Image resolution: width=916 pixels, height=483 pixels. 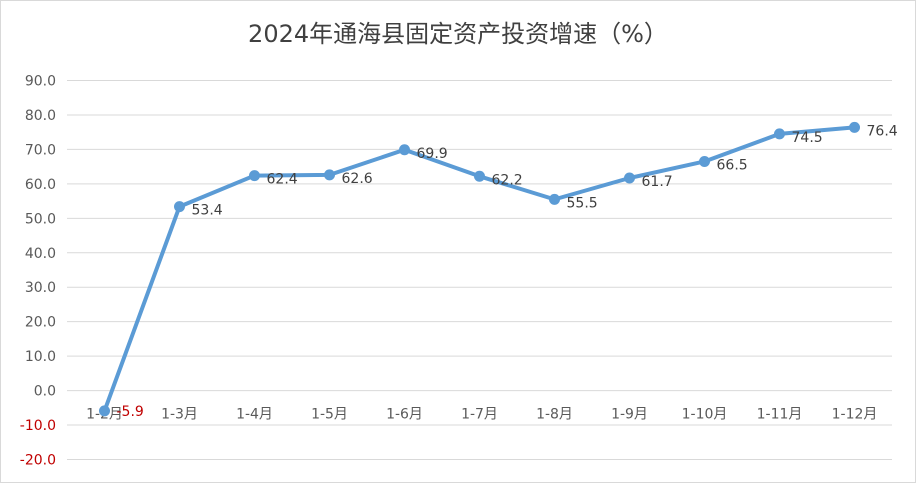 What do you see at coordinates (582, 203) in the screenshot?
I see `data-label: 55.5` at bounding box center [582, 203].